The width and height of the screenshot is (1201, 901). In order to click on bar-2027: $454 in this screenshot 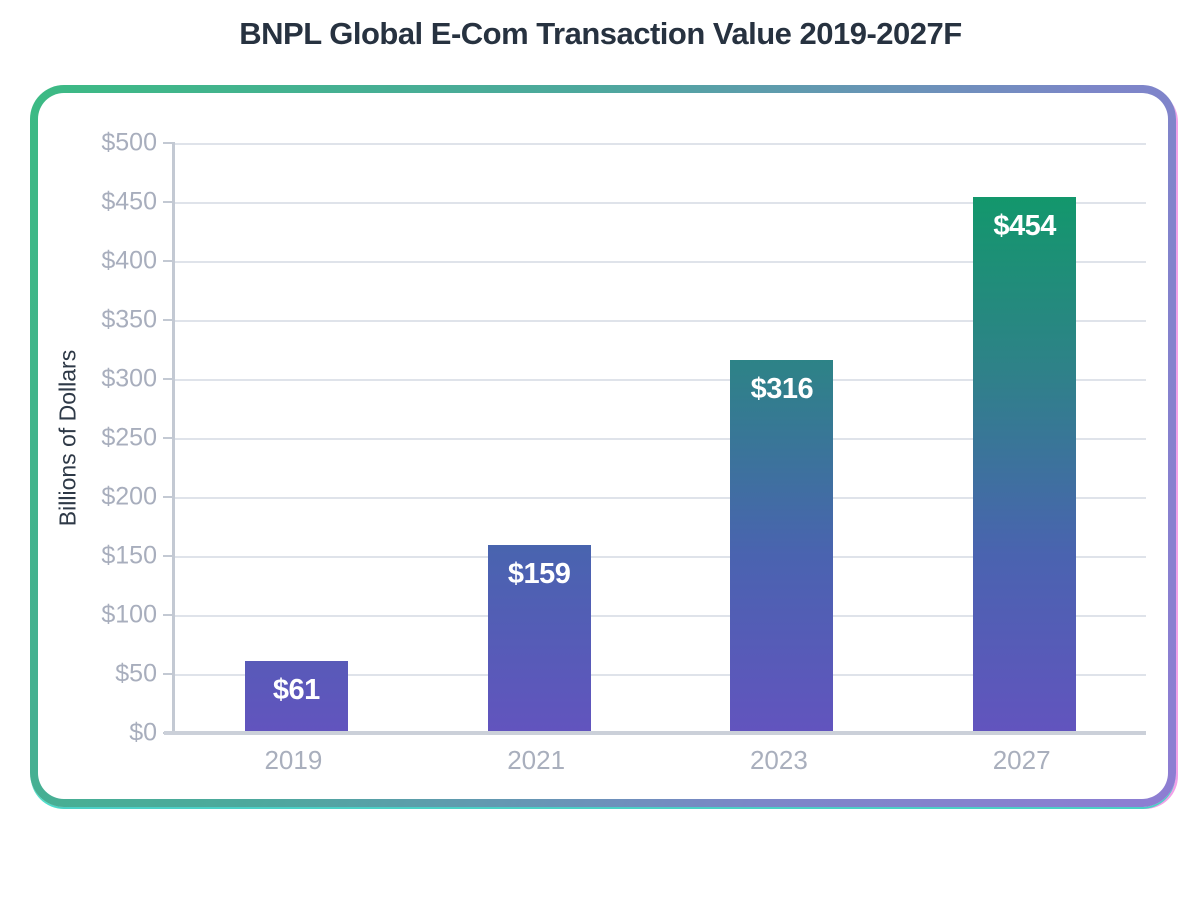, I will do `click(1025, 465)`.